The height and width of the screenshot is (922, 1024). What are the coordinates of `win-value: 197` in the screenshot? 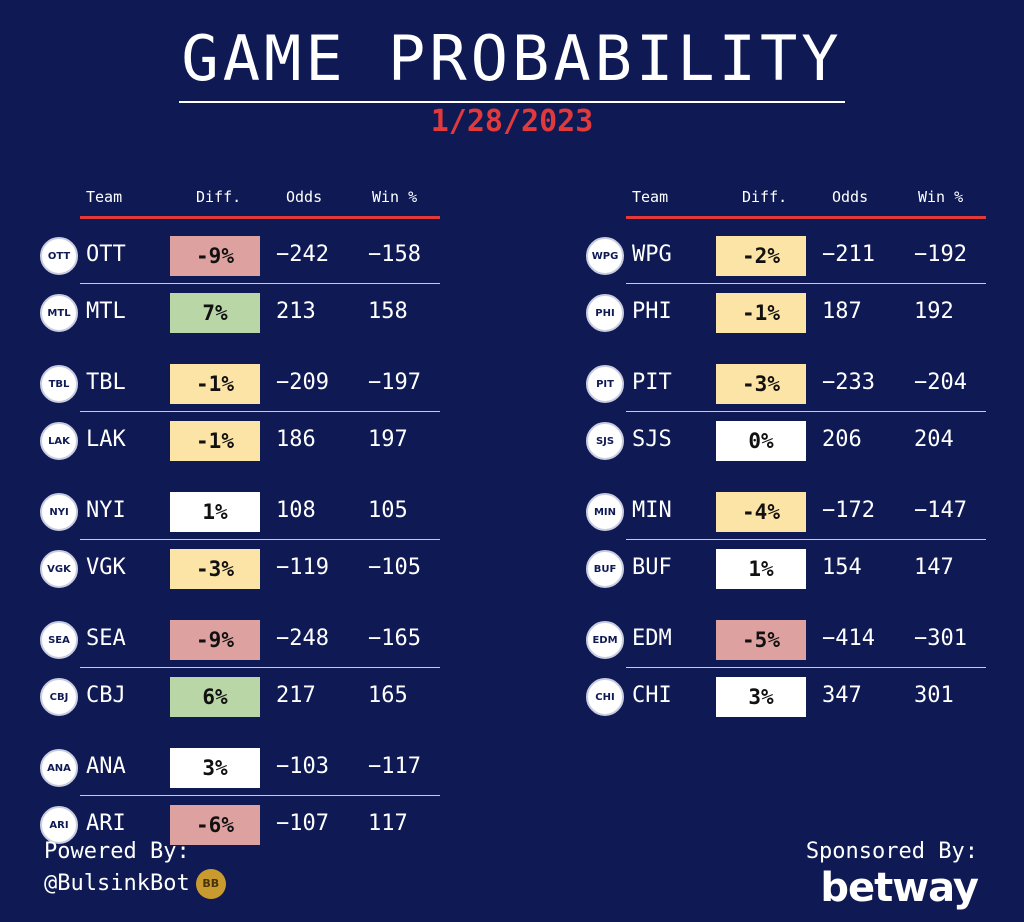 It's located at (388, 439).